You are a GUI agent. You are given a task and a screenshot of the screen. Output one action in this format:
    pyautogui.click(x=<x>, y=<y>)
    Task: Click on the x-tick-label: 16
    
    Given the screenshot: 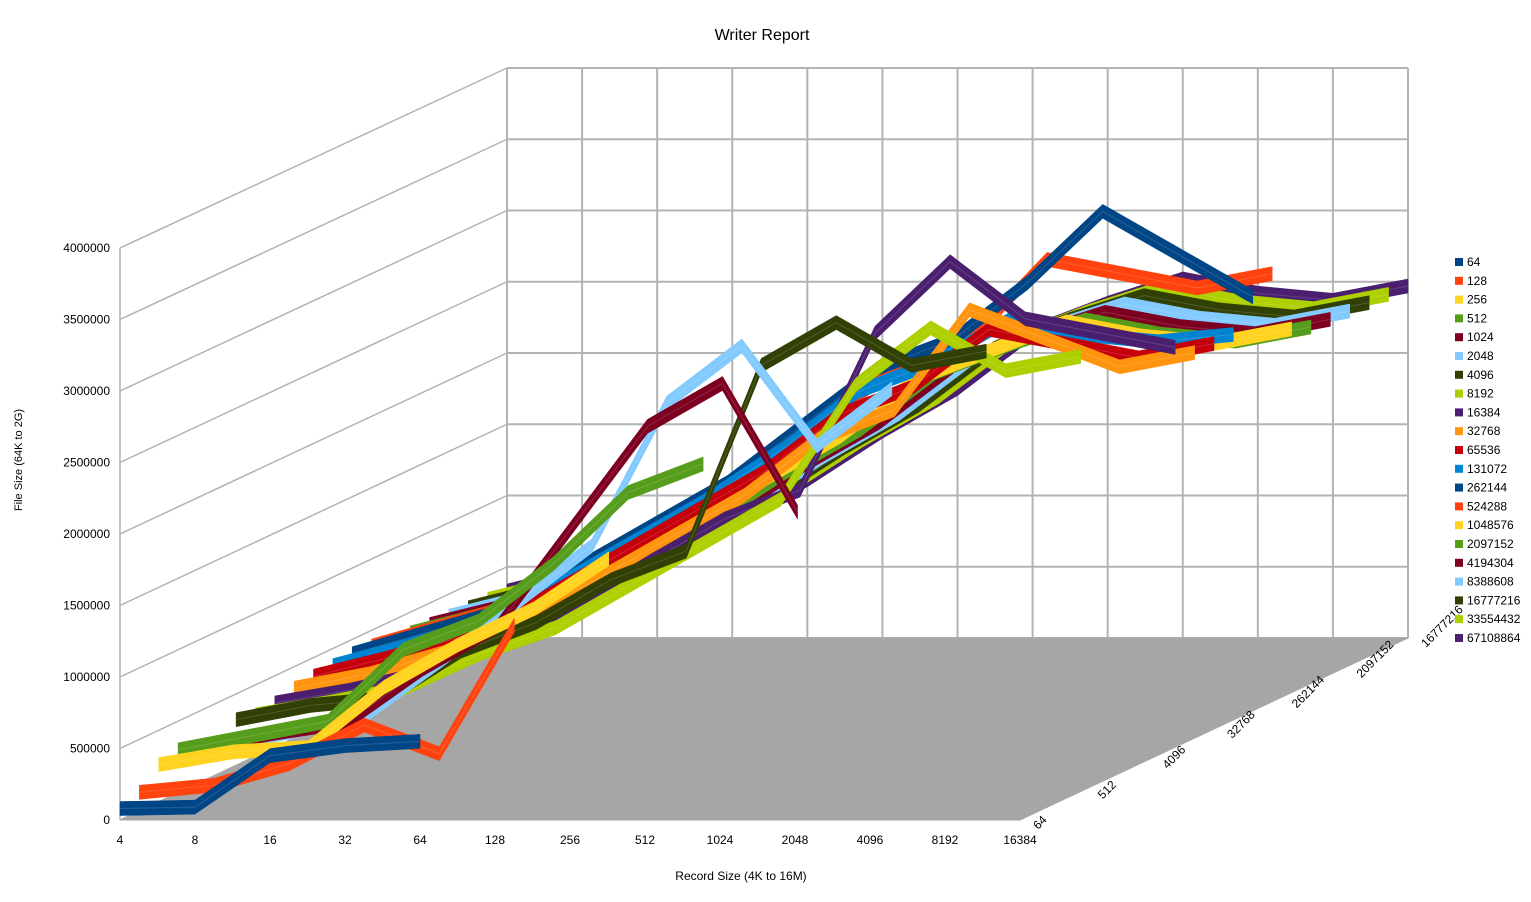 What is the action you would take?
    pyautogui.click(x=270, y=840)
    